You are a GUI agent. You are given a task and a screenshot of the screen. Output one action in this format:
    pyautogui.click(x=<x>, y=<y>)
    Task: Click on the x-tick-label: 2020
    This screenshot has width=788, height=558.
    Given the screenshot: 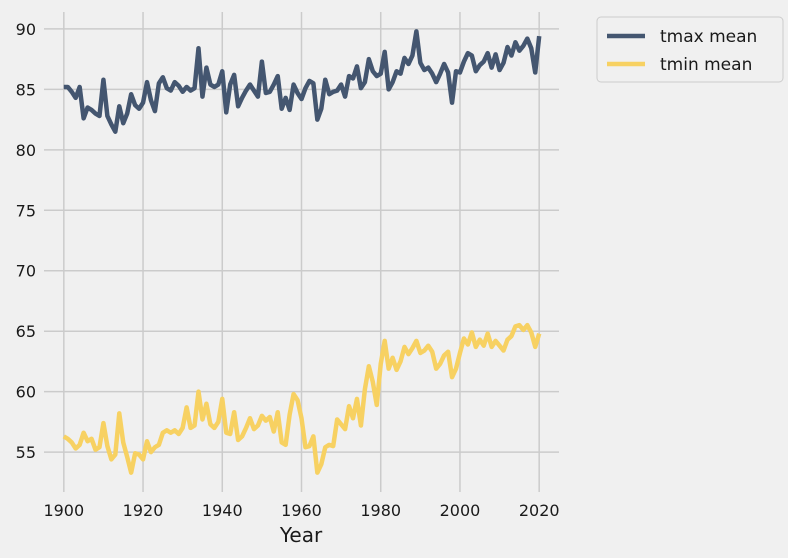 What is the action you would take?
    pyautogui.click(x=539, y=510)
    